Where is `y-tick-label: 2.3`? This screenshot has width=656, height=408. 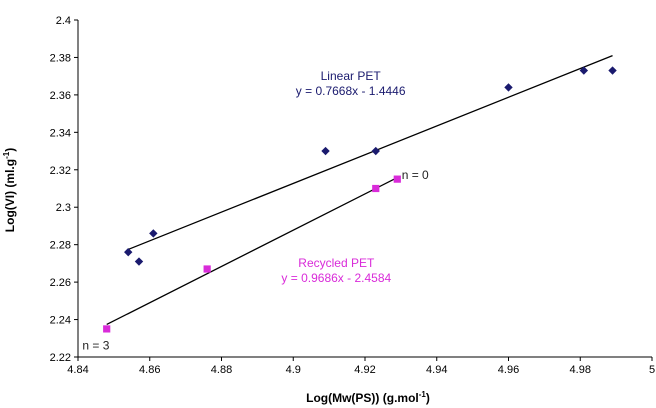 y-tick-label: 2.3 is located at coordinates (63, 208).